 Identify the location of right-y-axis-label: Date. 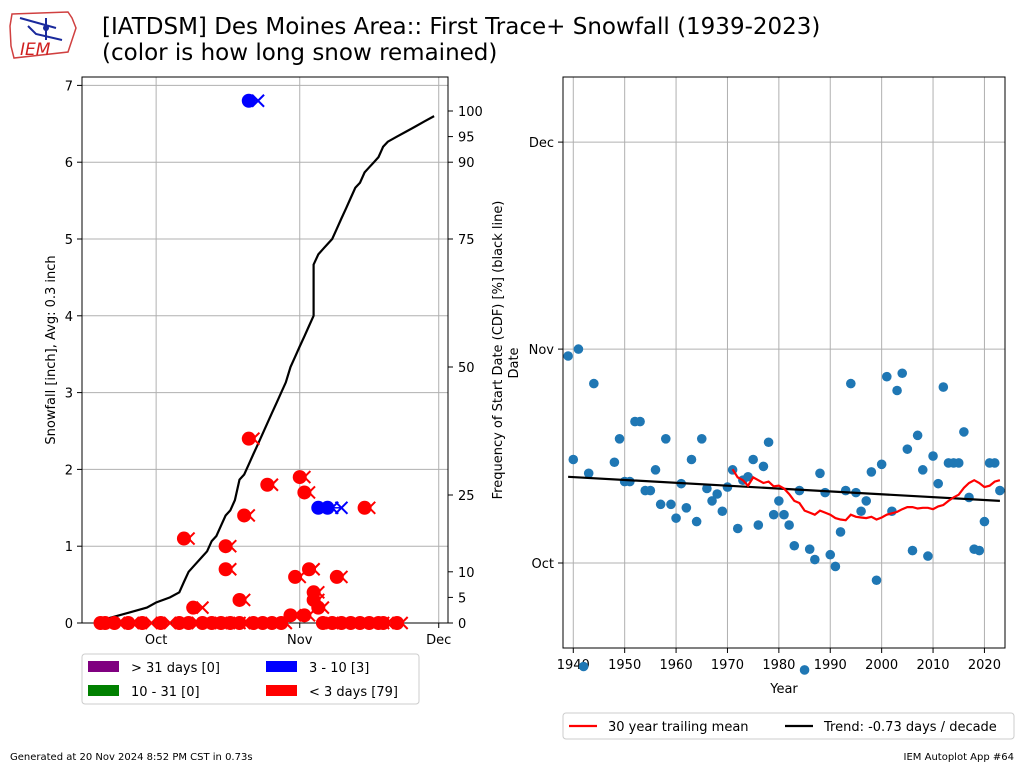
(514, 362).